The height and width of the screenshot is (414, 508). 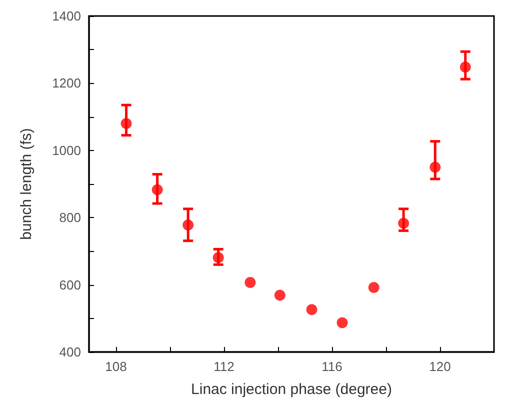 I want to click on x-tick-label: 108, so click(x=116, y=366).